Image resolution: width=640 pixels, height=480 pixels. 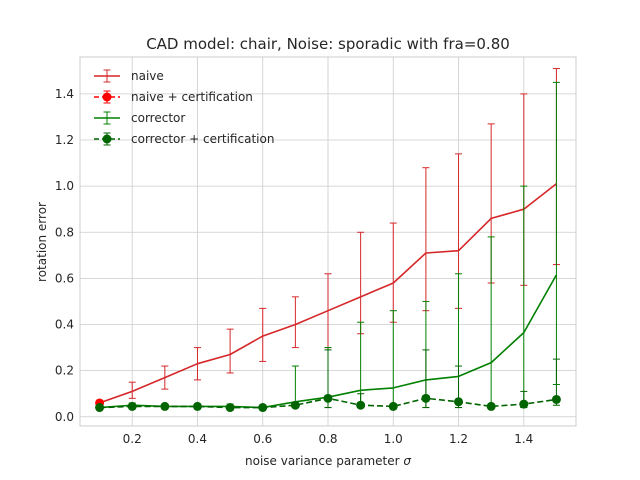 What do you see at coordinates (393, 439) in the screenshot?
I see `x-tick-label: 1.0` at bounding box center [393, 439].